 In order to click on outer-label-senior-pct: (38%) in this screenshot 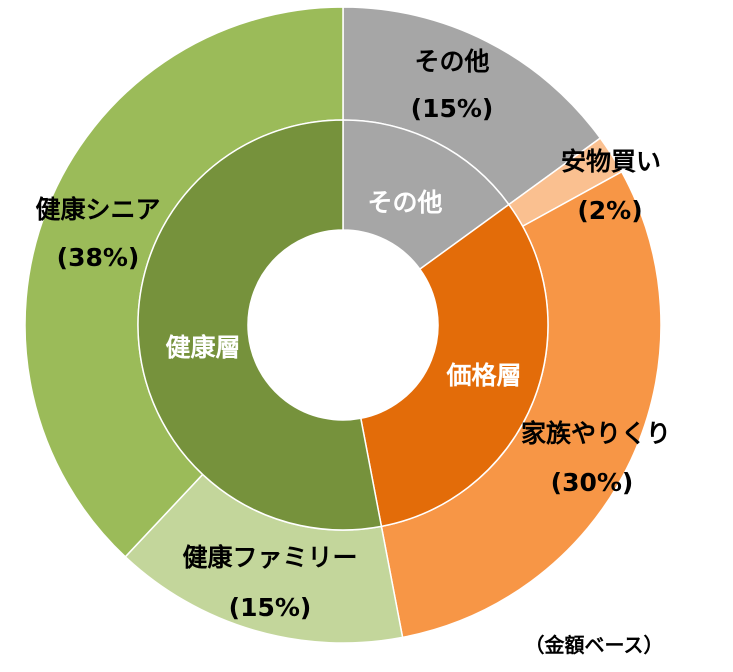, I will do `click(98, 257)`.